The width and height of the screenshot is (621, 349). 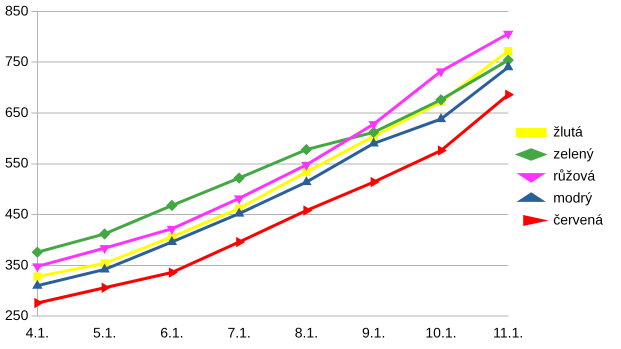 I want to click on legend-label: červená, so click(x=578, y=219).